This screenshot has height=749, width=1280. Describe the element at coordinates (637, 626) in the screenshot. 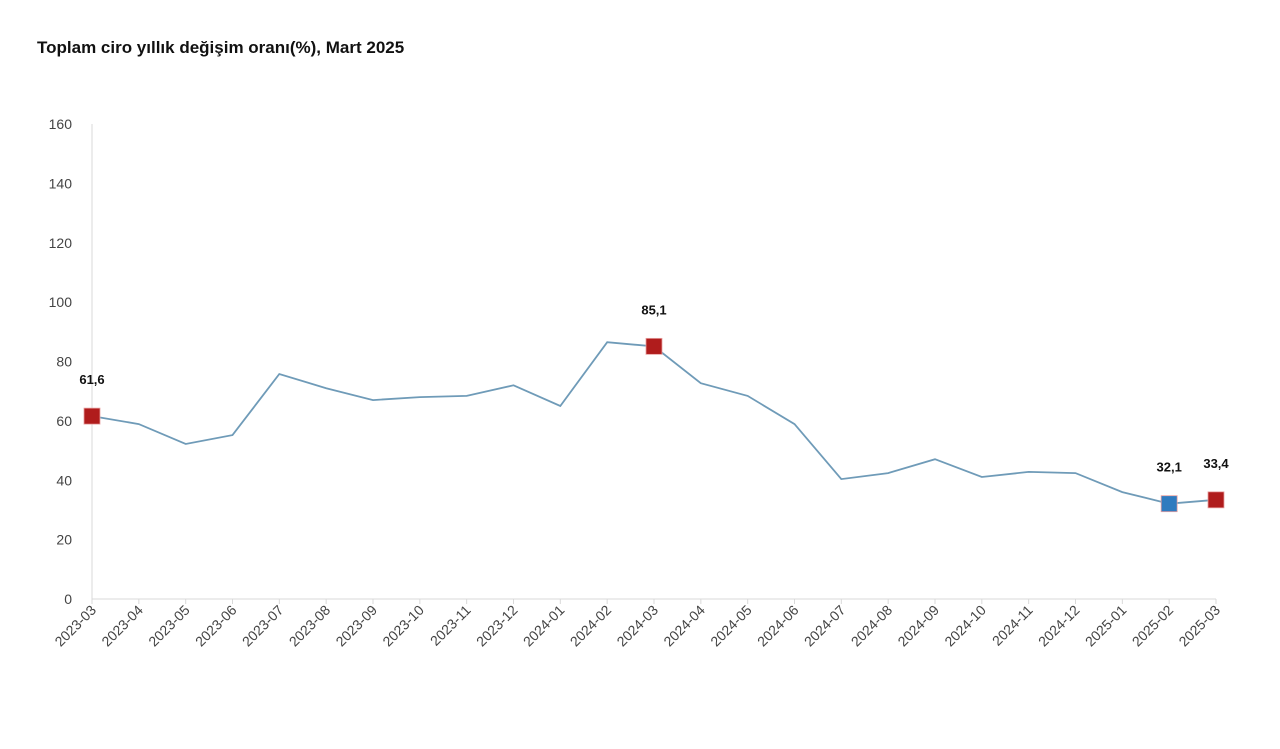

I see `x-tick-label: 2024-03` at that location.